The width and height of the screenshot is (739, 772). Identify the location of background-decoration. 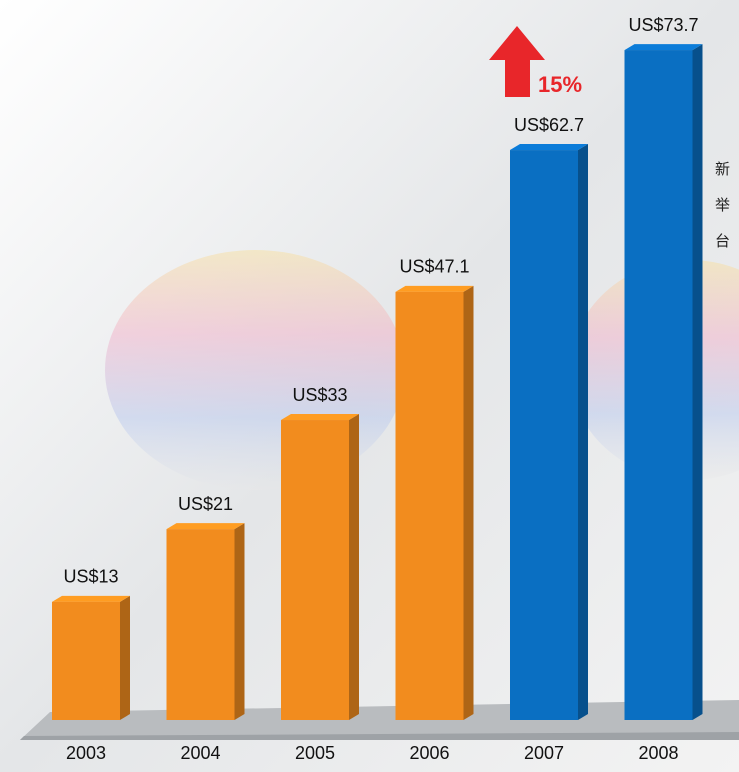
(255, 370).